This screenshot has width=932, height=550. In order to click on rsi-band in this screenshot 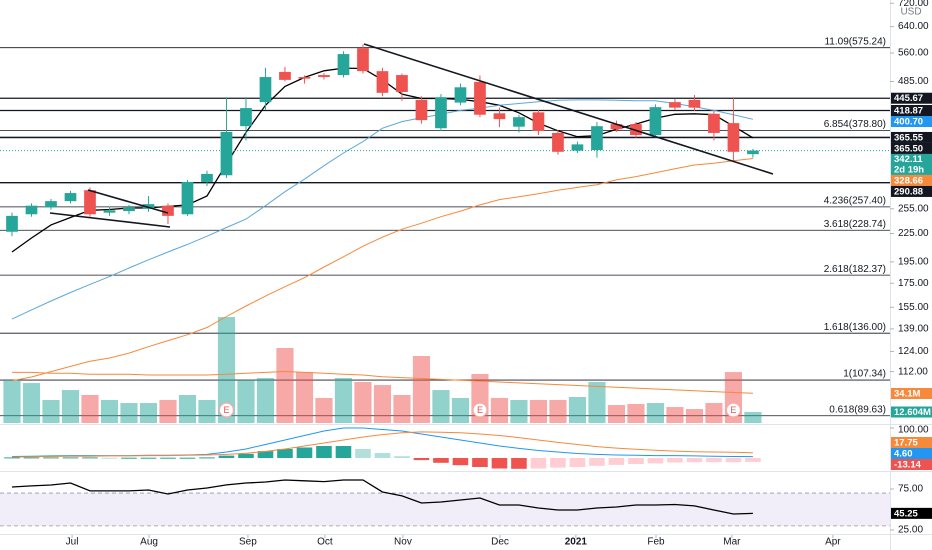, I will do `click(445, 509)`.